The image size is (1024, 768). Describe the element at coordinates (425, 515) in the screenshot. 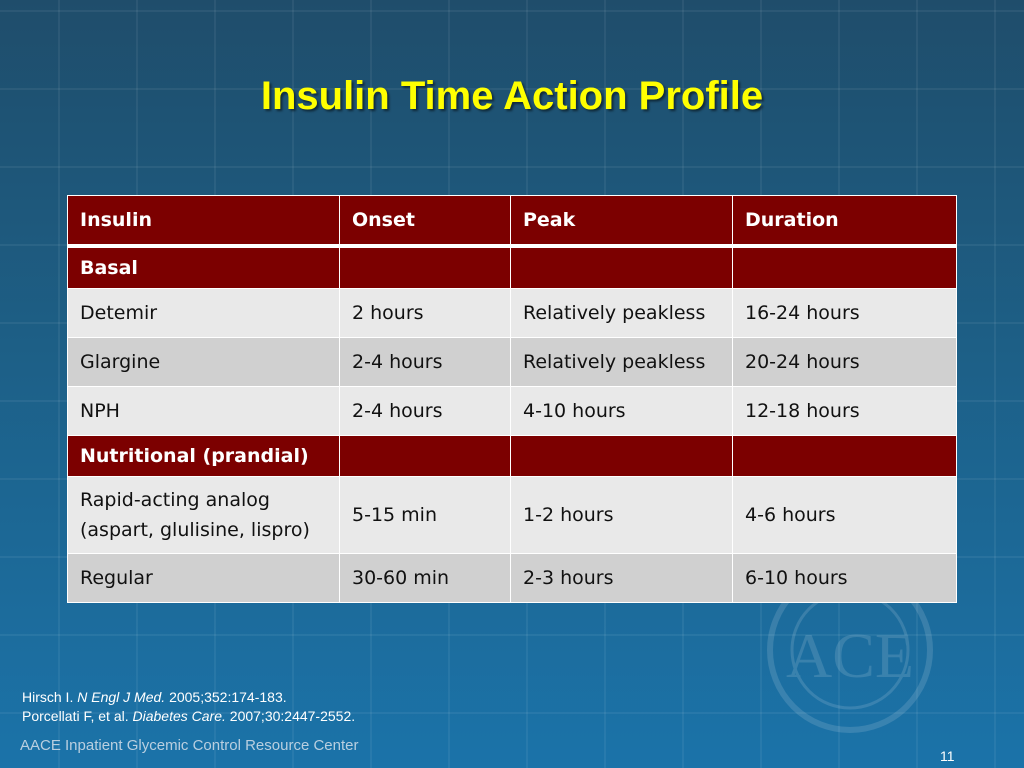

I see `cell-onset: 5-15 min` at that location.